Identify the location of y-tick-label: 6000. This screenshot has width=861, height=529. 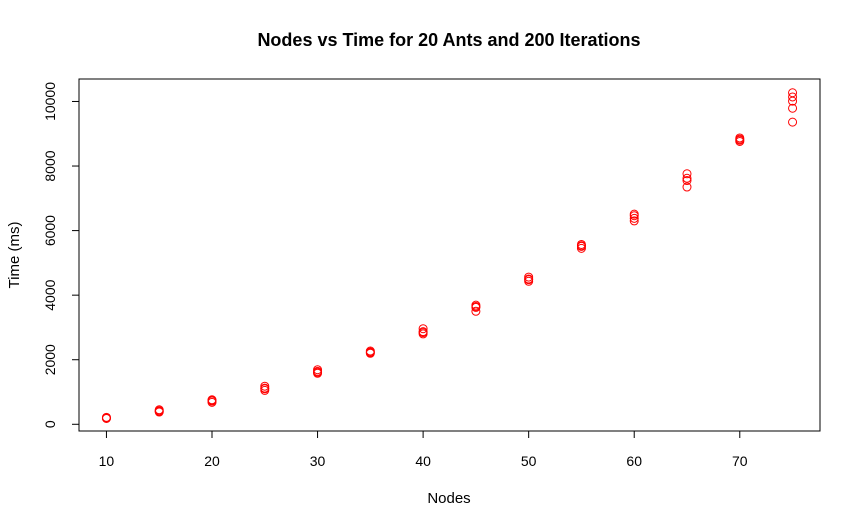
(50, 230).